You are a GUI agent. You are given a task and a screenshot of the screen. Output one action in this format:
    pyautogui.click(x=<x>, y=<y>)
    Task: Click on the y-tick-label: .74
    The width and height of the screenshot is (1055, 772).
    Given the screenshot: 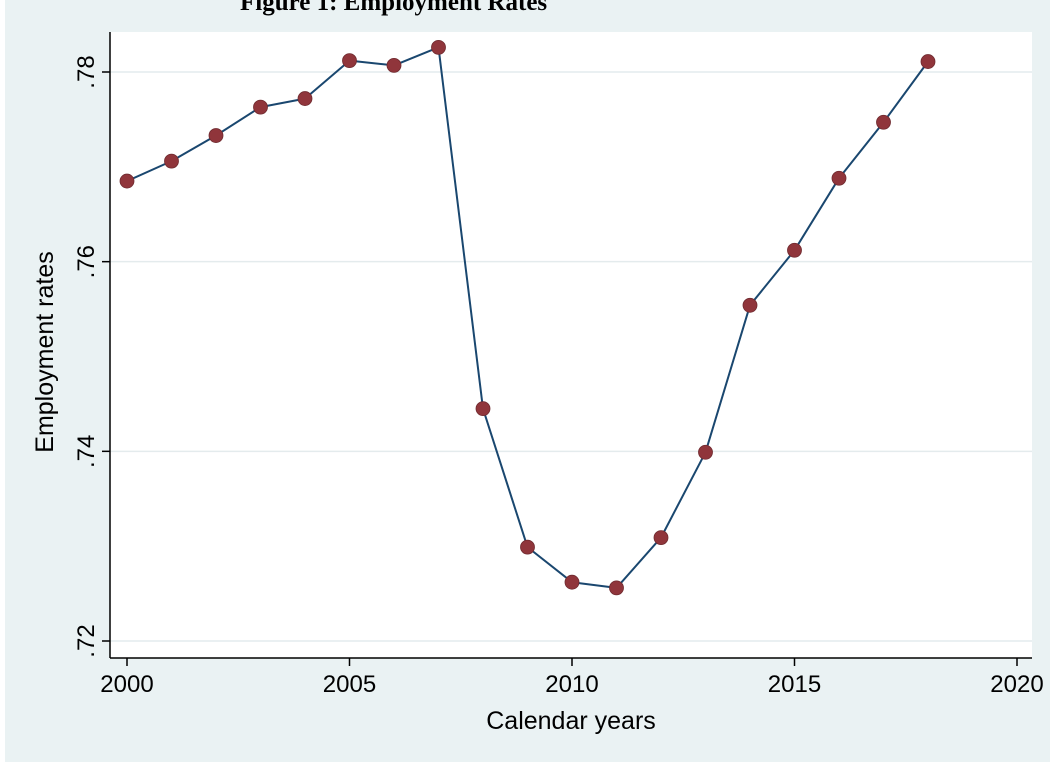 What is the action you would take?
    pyautogui.click(x=86, y=451)
    